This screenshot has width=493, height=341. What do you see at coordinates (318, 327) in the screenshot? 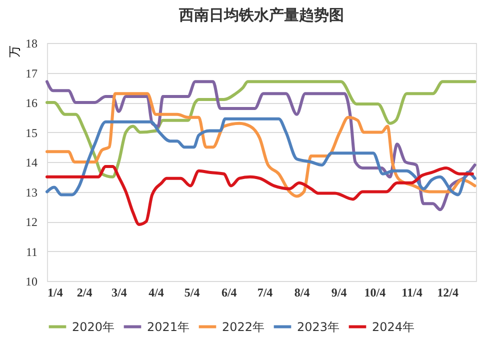
I see `legend-label: 2023年` at bounding box center [318, 327].